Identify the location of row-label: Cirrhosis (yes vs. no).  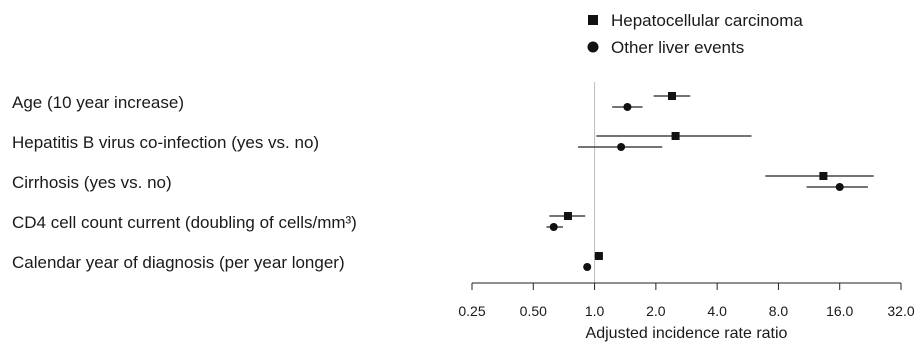
(92, 182).